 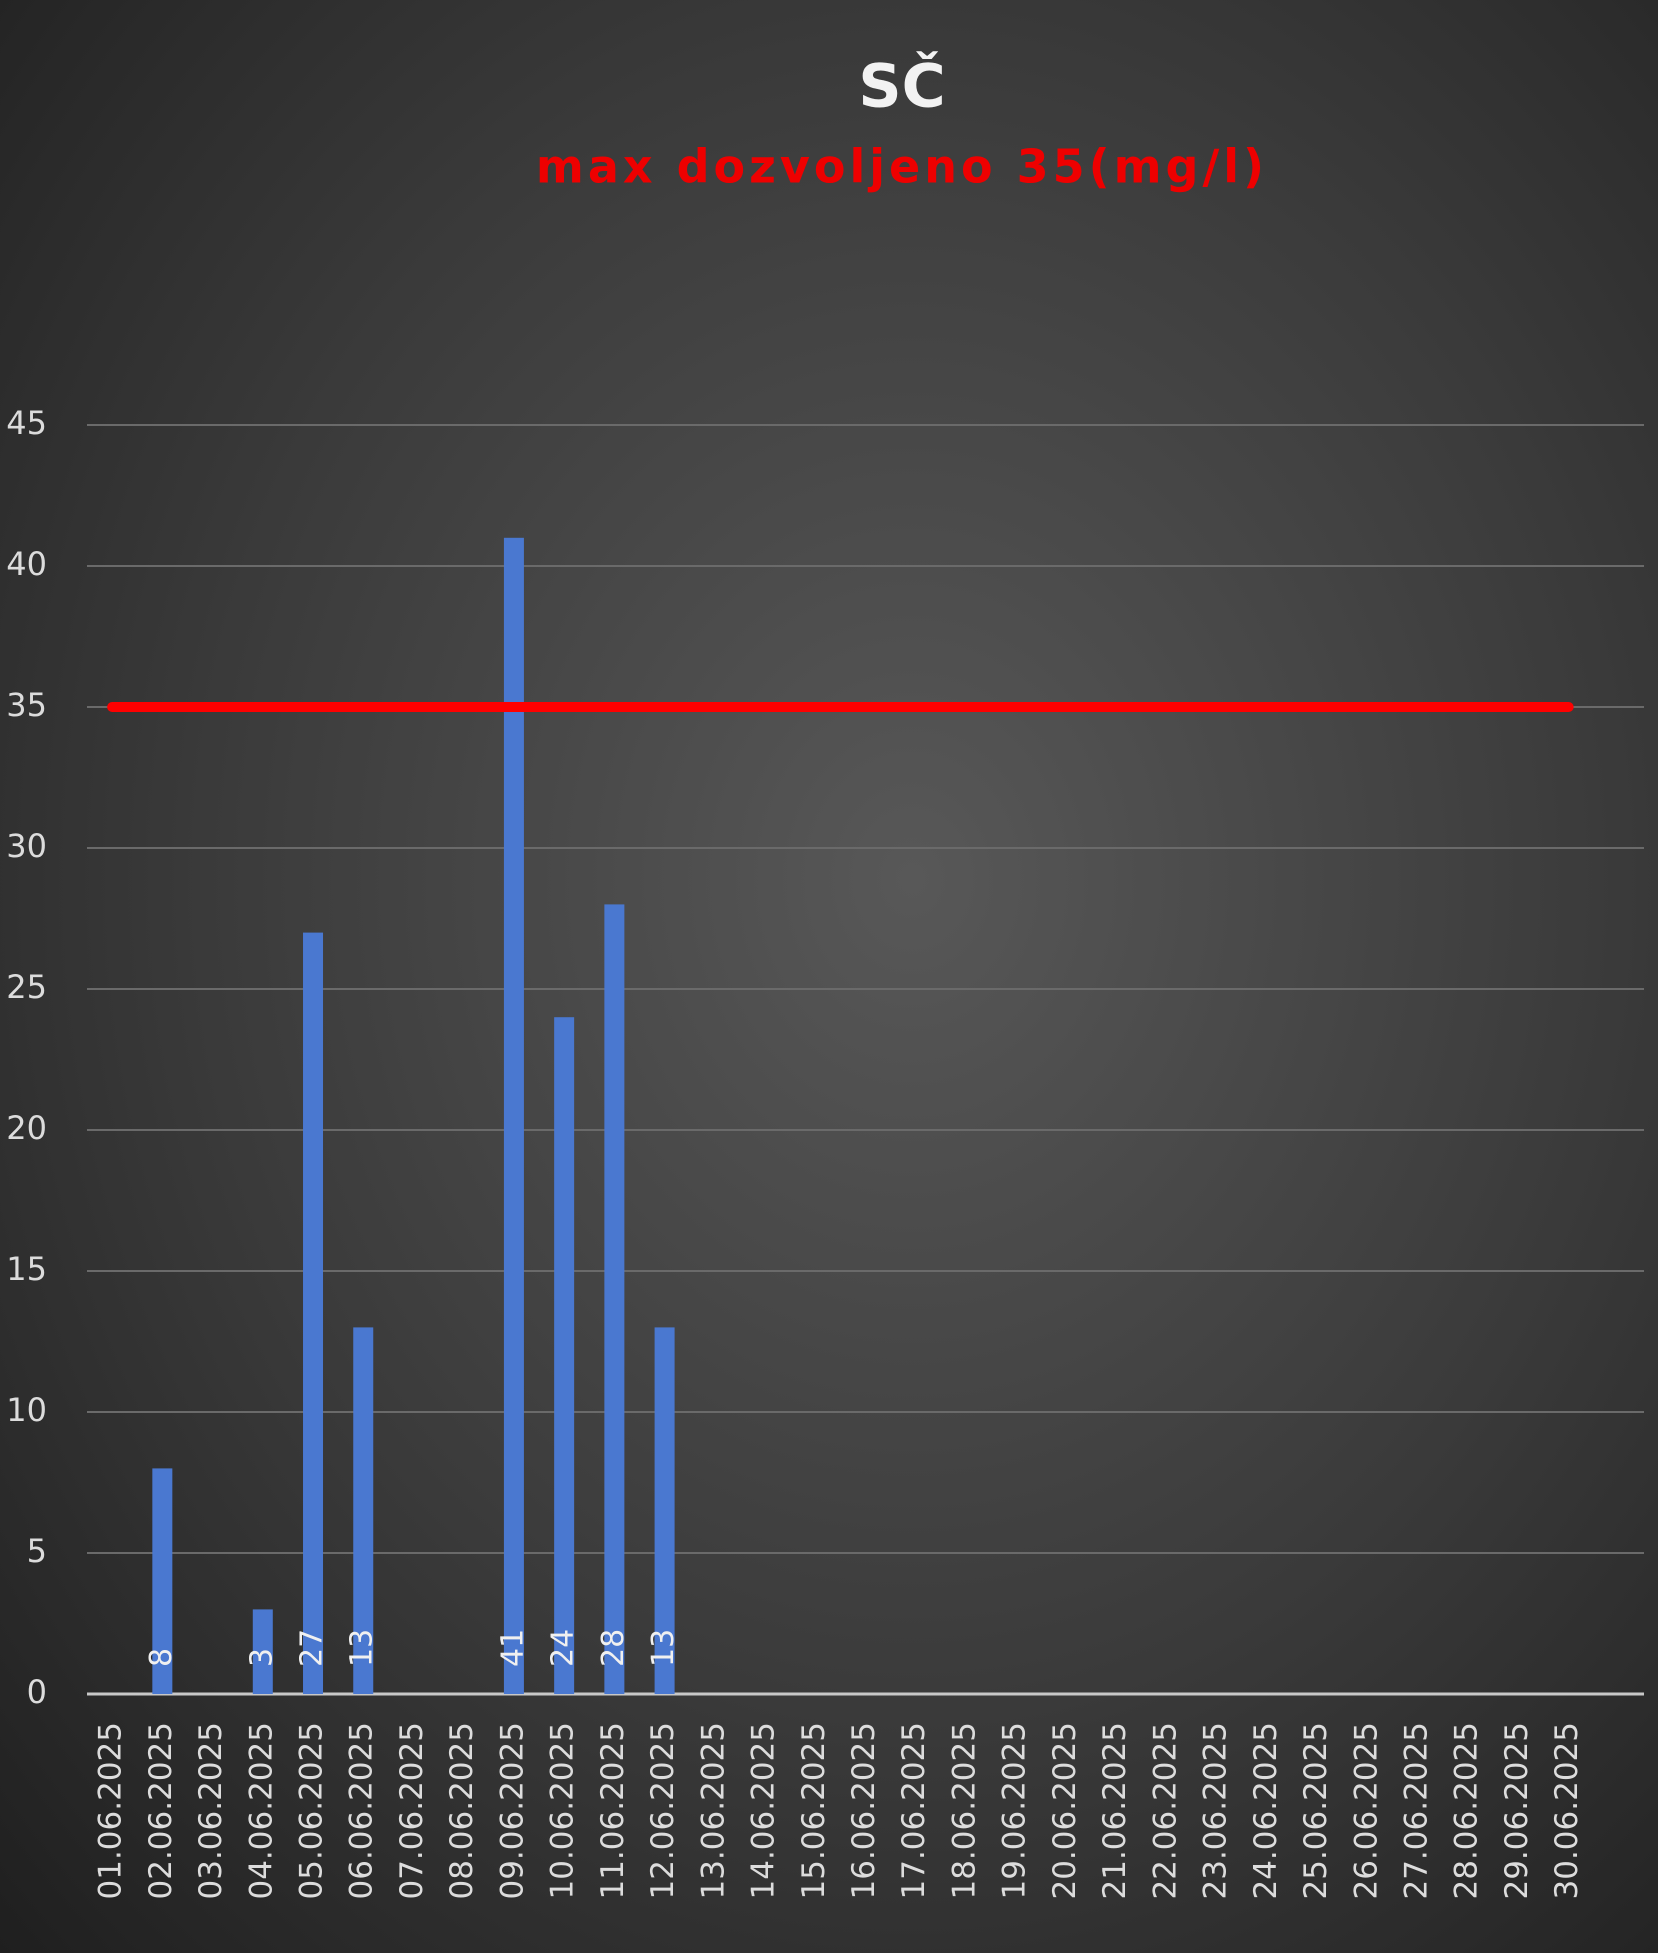 I want to click on x-tick-label: 25.06.2025, so click(x=1316, y=1811).